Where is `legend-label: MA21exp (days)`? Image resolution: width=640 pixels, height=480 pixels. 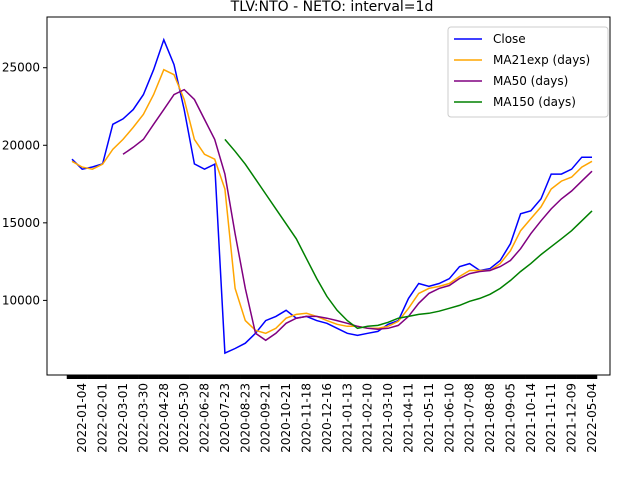 legend-label: MA21exp (days) is located at coordinates (541, 60).